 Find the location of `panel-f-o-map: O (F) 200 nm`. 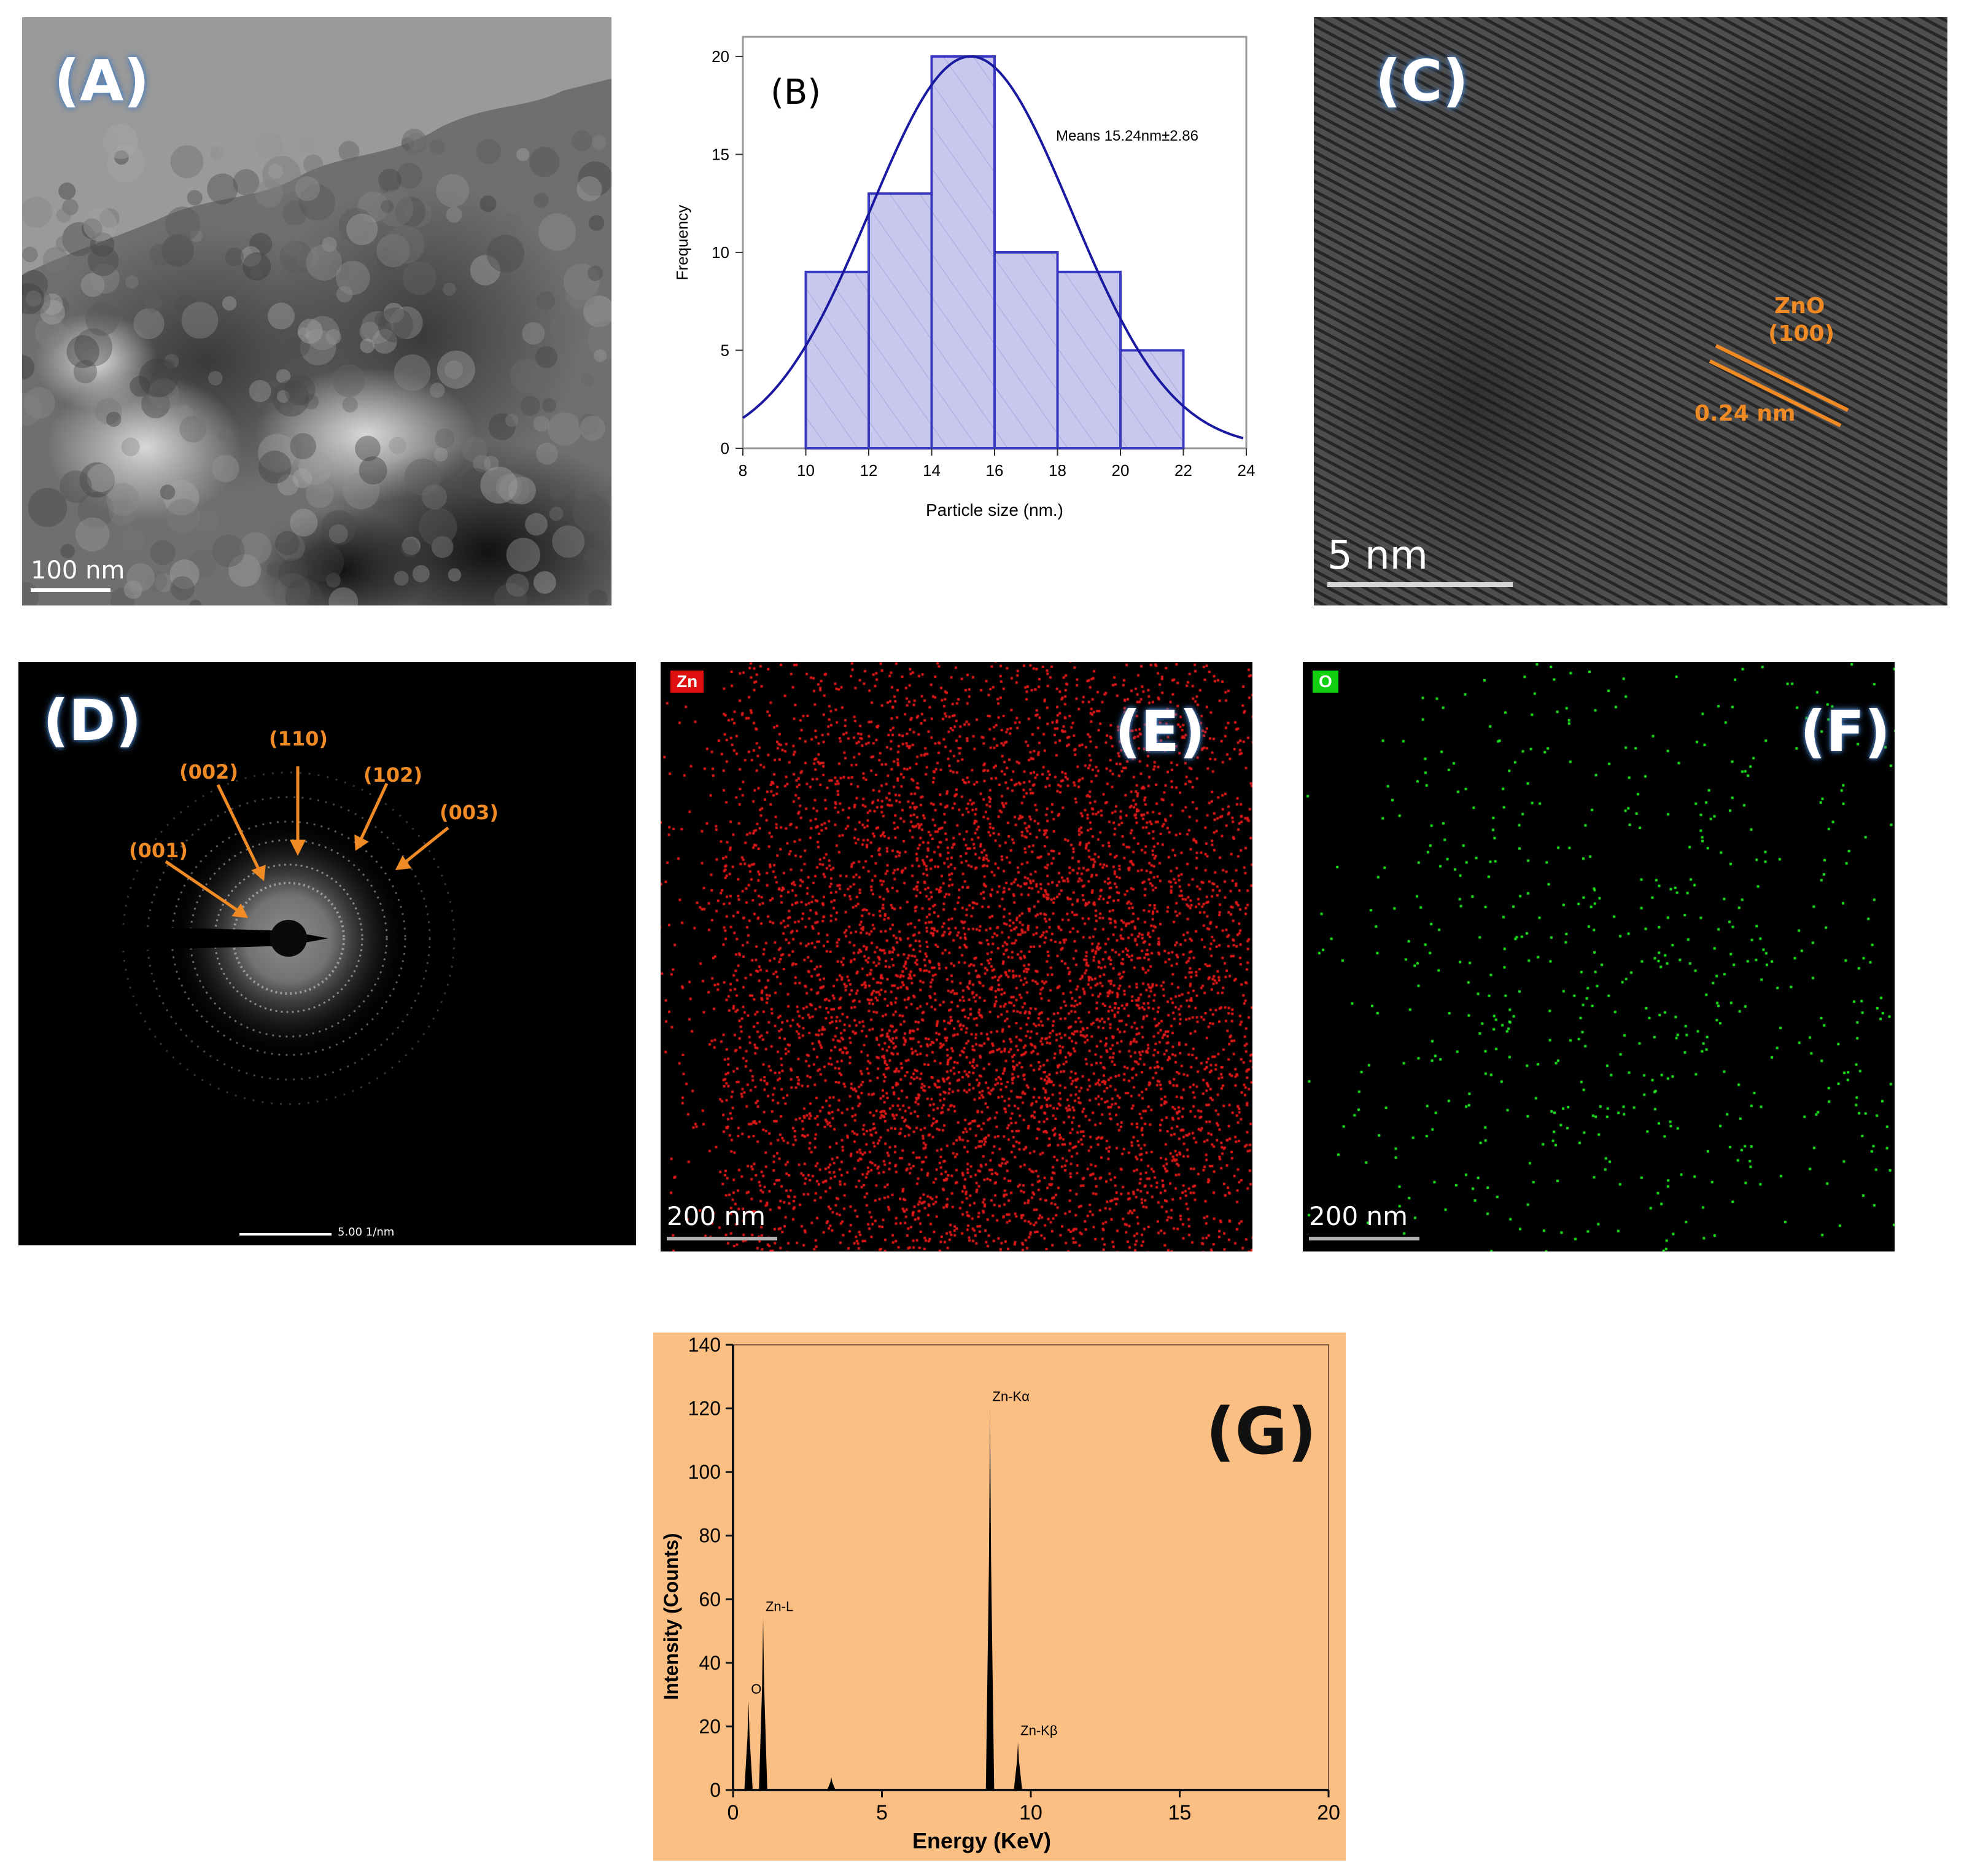

panel-f-o-map: O (F) 200 nm is located at coordinates (1599, 956).